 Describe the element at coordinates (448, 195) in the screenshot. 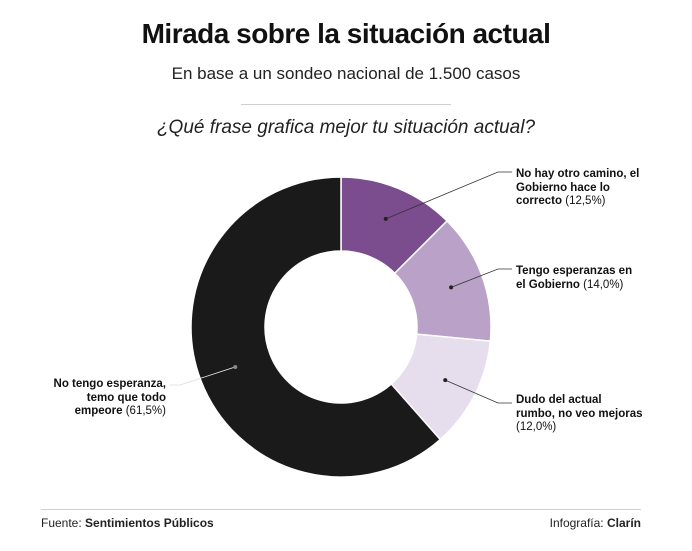

I see `slice-no-hay-otro-camino-leader-line` at that location.